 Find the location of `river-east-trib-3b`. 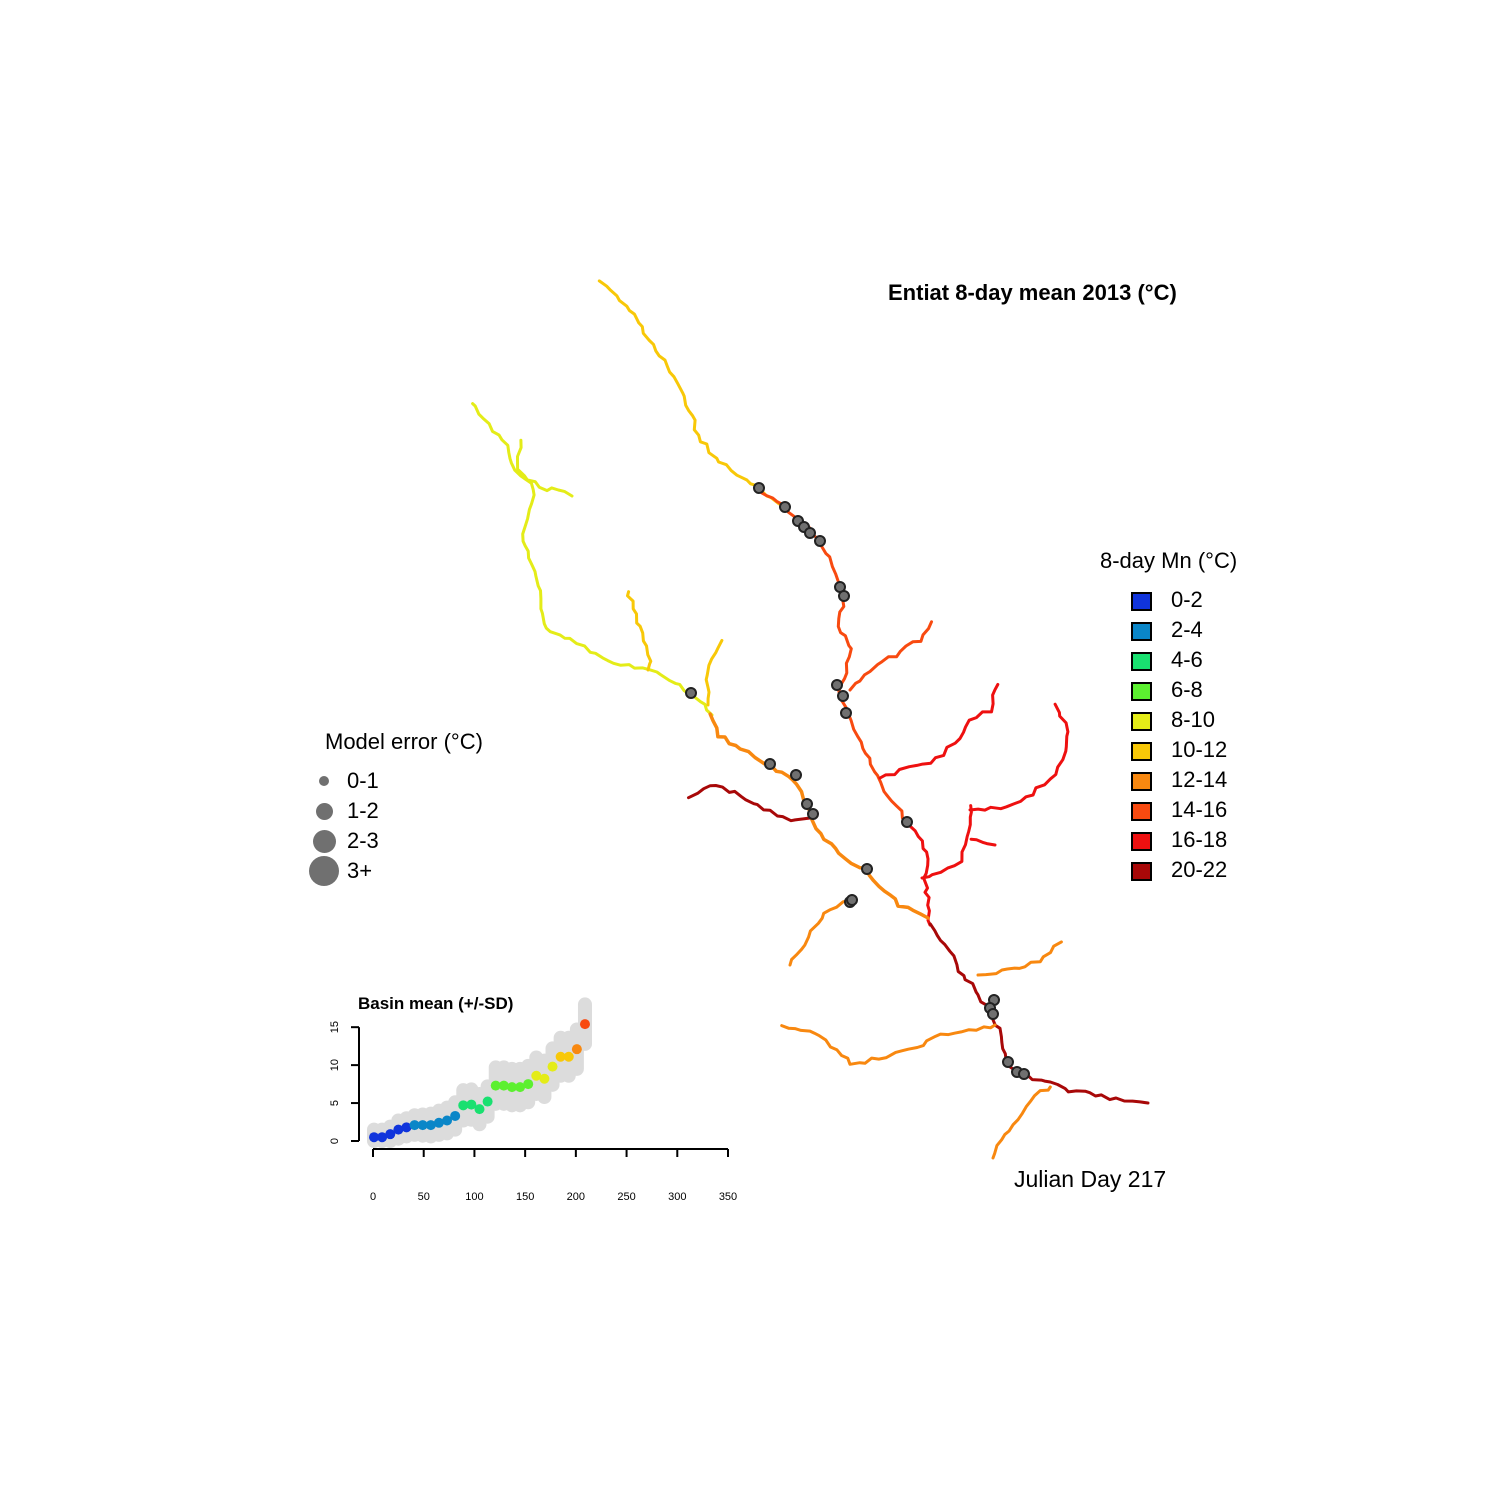

river-east-trib-3b is located at coordinates (946, 842).